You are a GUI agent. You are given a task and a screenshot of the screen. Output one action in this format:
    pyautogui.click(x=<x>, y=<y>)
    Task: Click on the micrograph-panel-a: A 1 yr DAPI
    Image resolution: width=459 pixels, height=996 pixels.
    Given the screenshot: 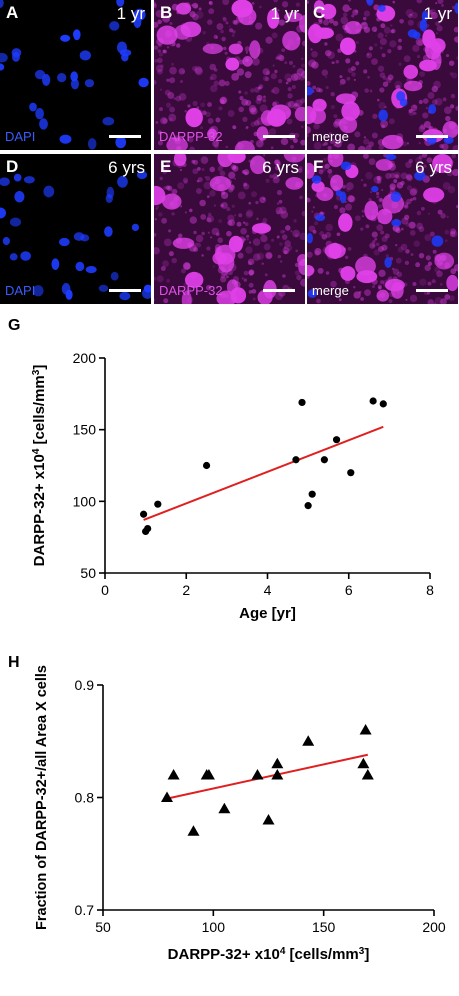 What is the action you would take?
    pyautogui.click(x=75, y=75)
    